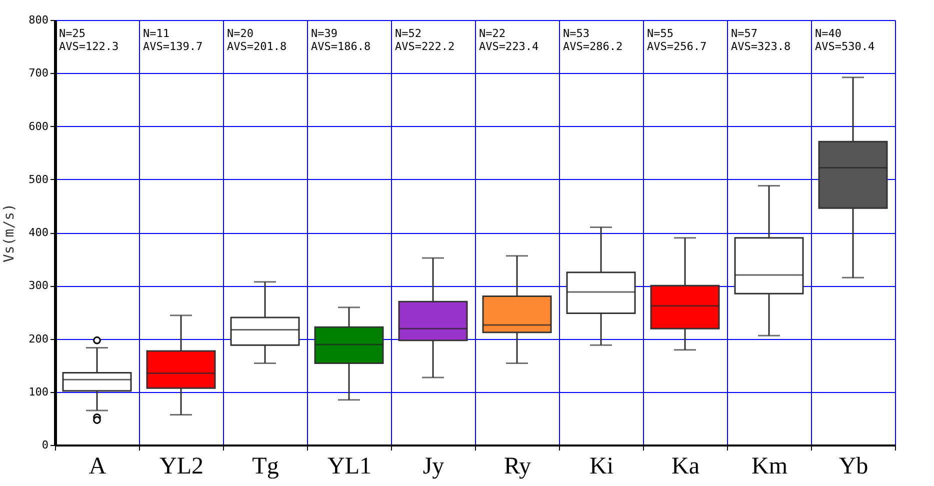 This screenshot has height=486, width=934. Describe the element at coordinates (38, 339) in the screenshot. I see `y-tick-label: 200` at that location.